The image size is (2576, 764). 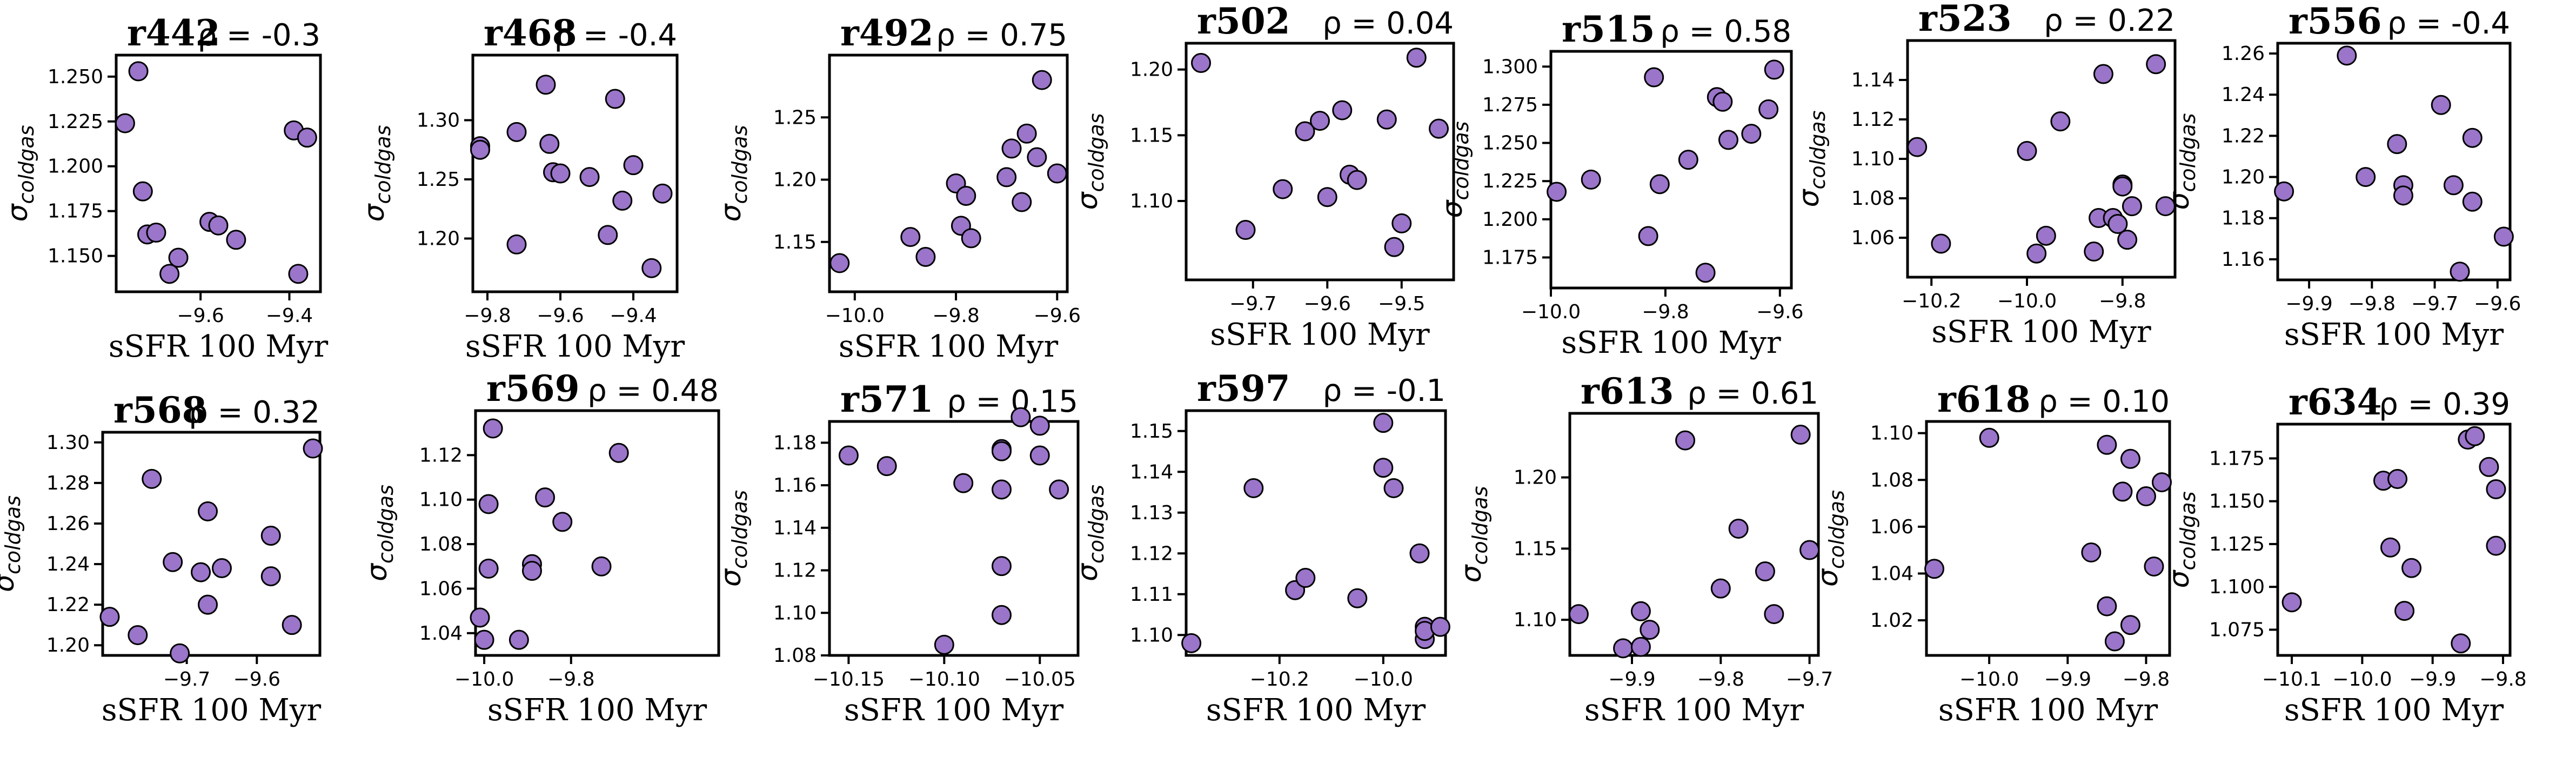 I want to click on x-tick-label: −10.2, so click(x=1931, y=301).